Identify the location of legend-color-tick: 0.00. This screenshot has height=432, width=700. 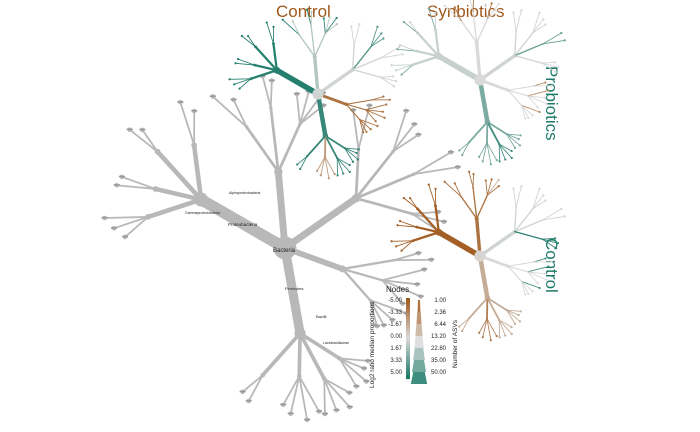
(396, 337).